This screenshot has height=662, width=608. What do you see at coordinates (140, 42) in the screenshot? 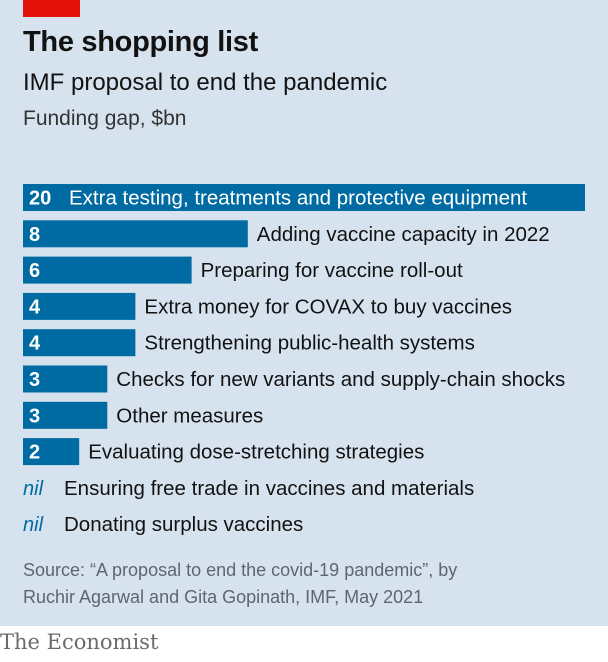
I see `chart-title: The shopping list` at bounding box center [140, 42].